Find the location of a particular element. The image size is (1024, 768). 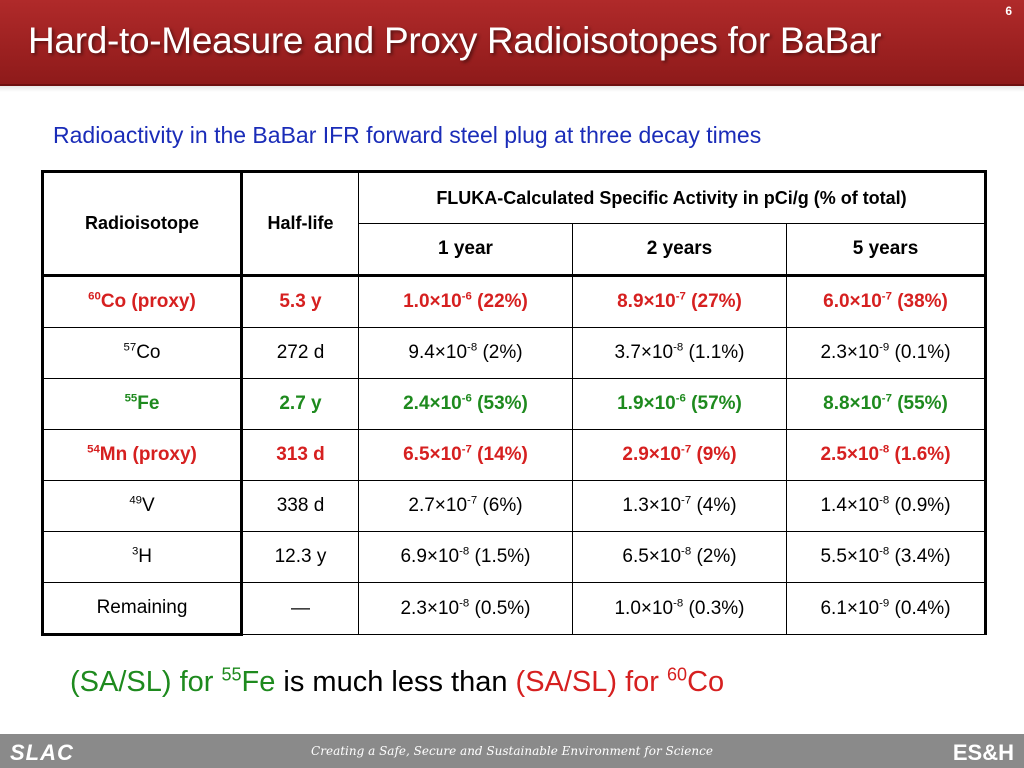

cell-activity: 6.0×10-7 (38%) is located at coordinates (886, 301).